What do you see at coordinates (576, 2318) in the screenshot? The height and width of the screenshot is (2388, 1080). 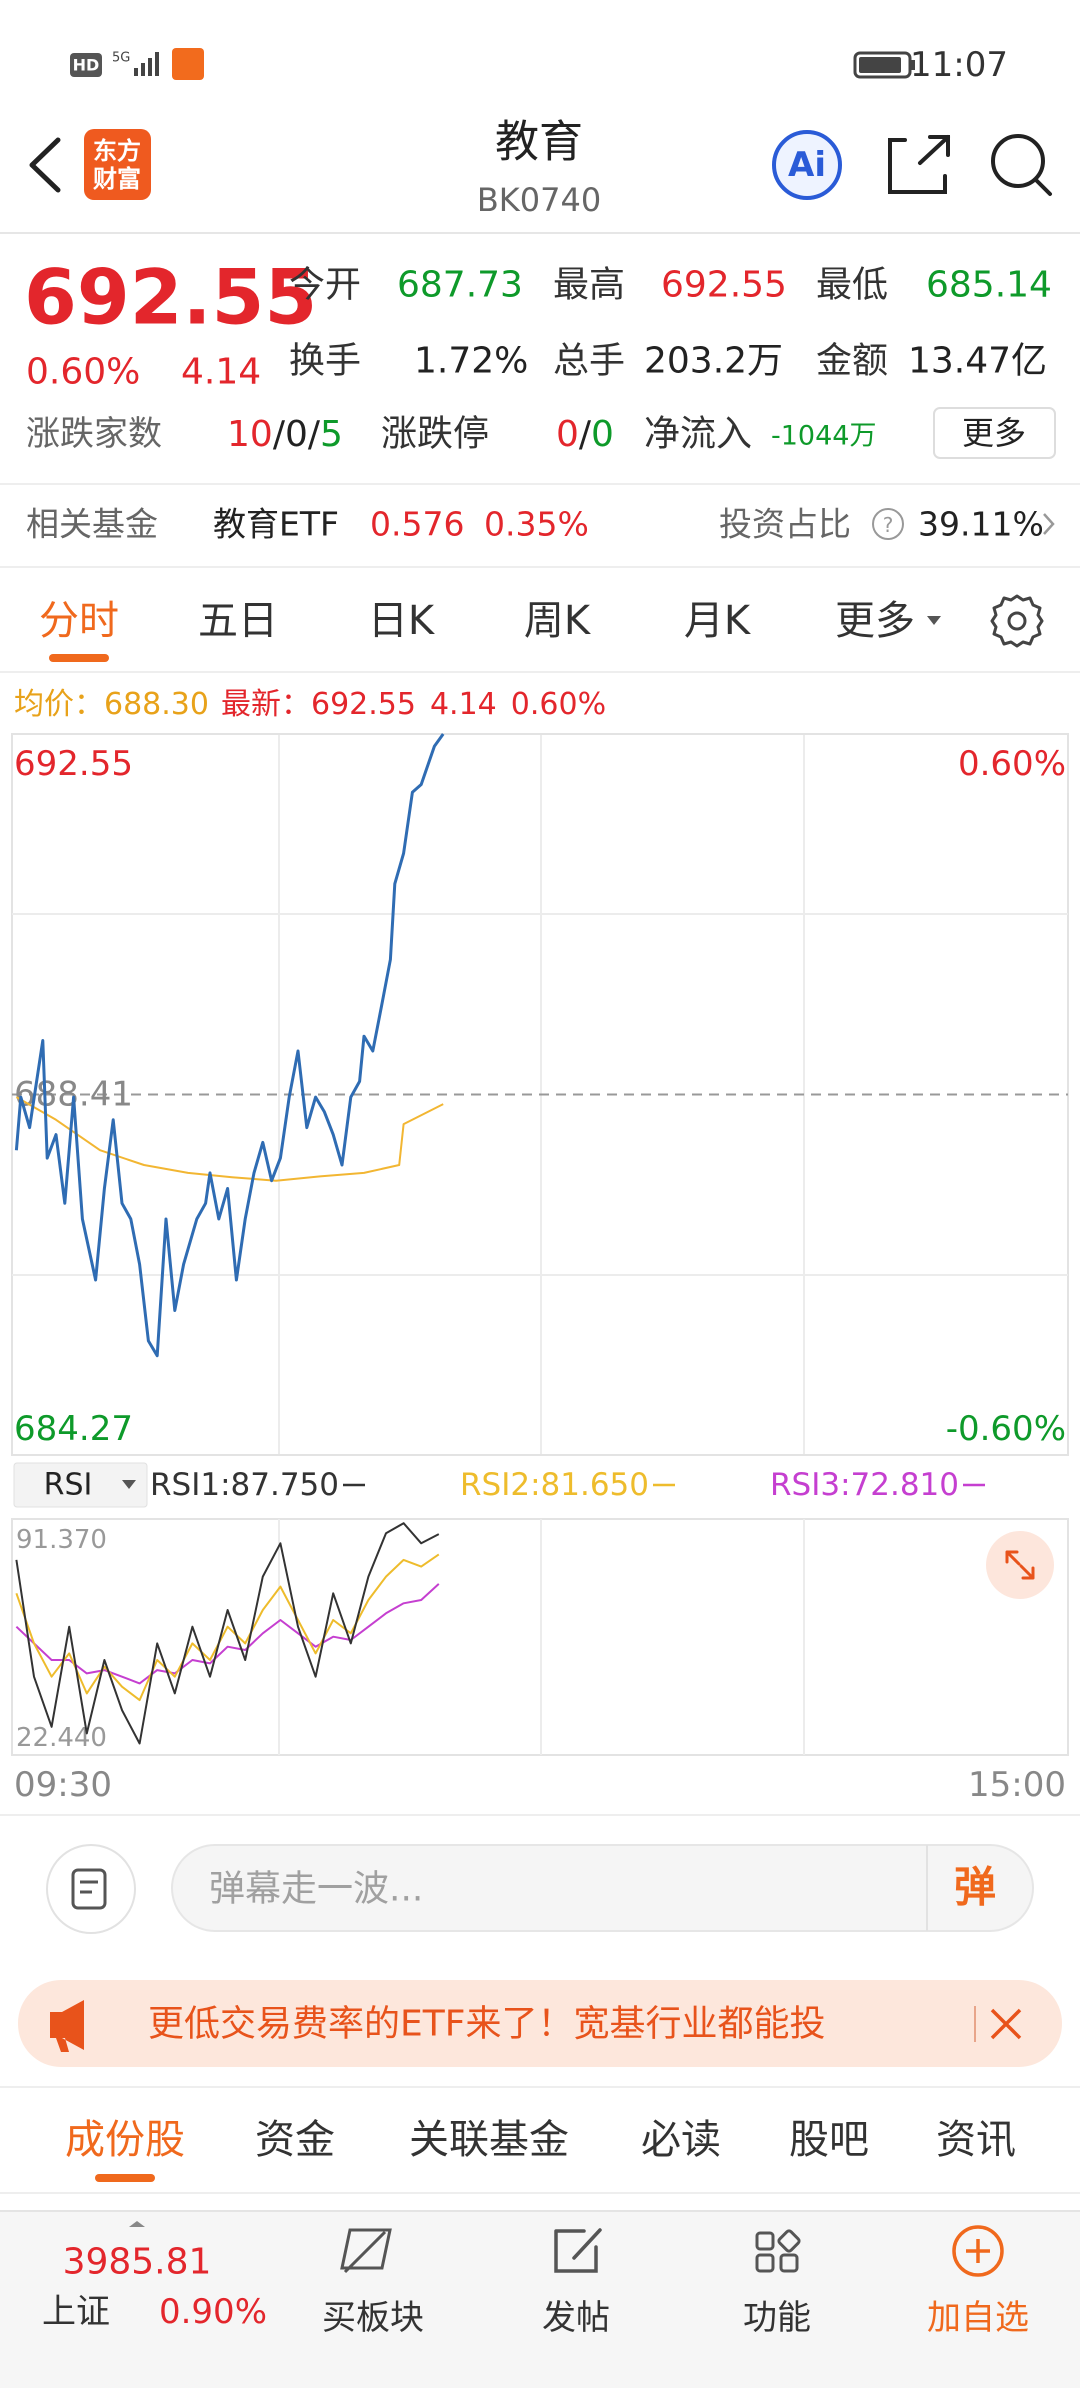 I see `nav-label: 发帖` at bounding box center [576, 2318].